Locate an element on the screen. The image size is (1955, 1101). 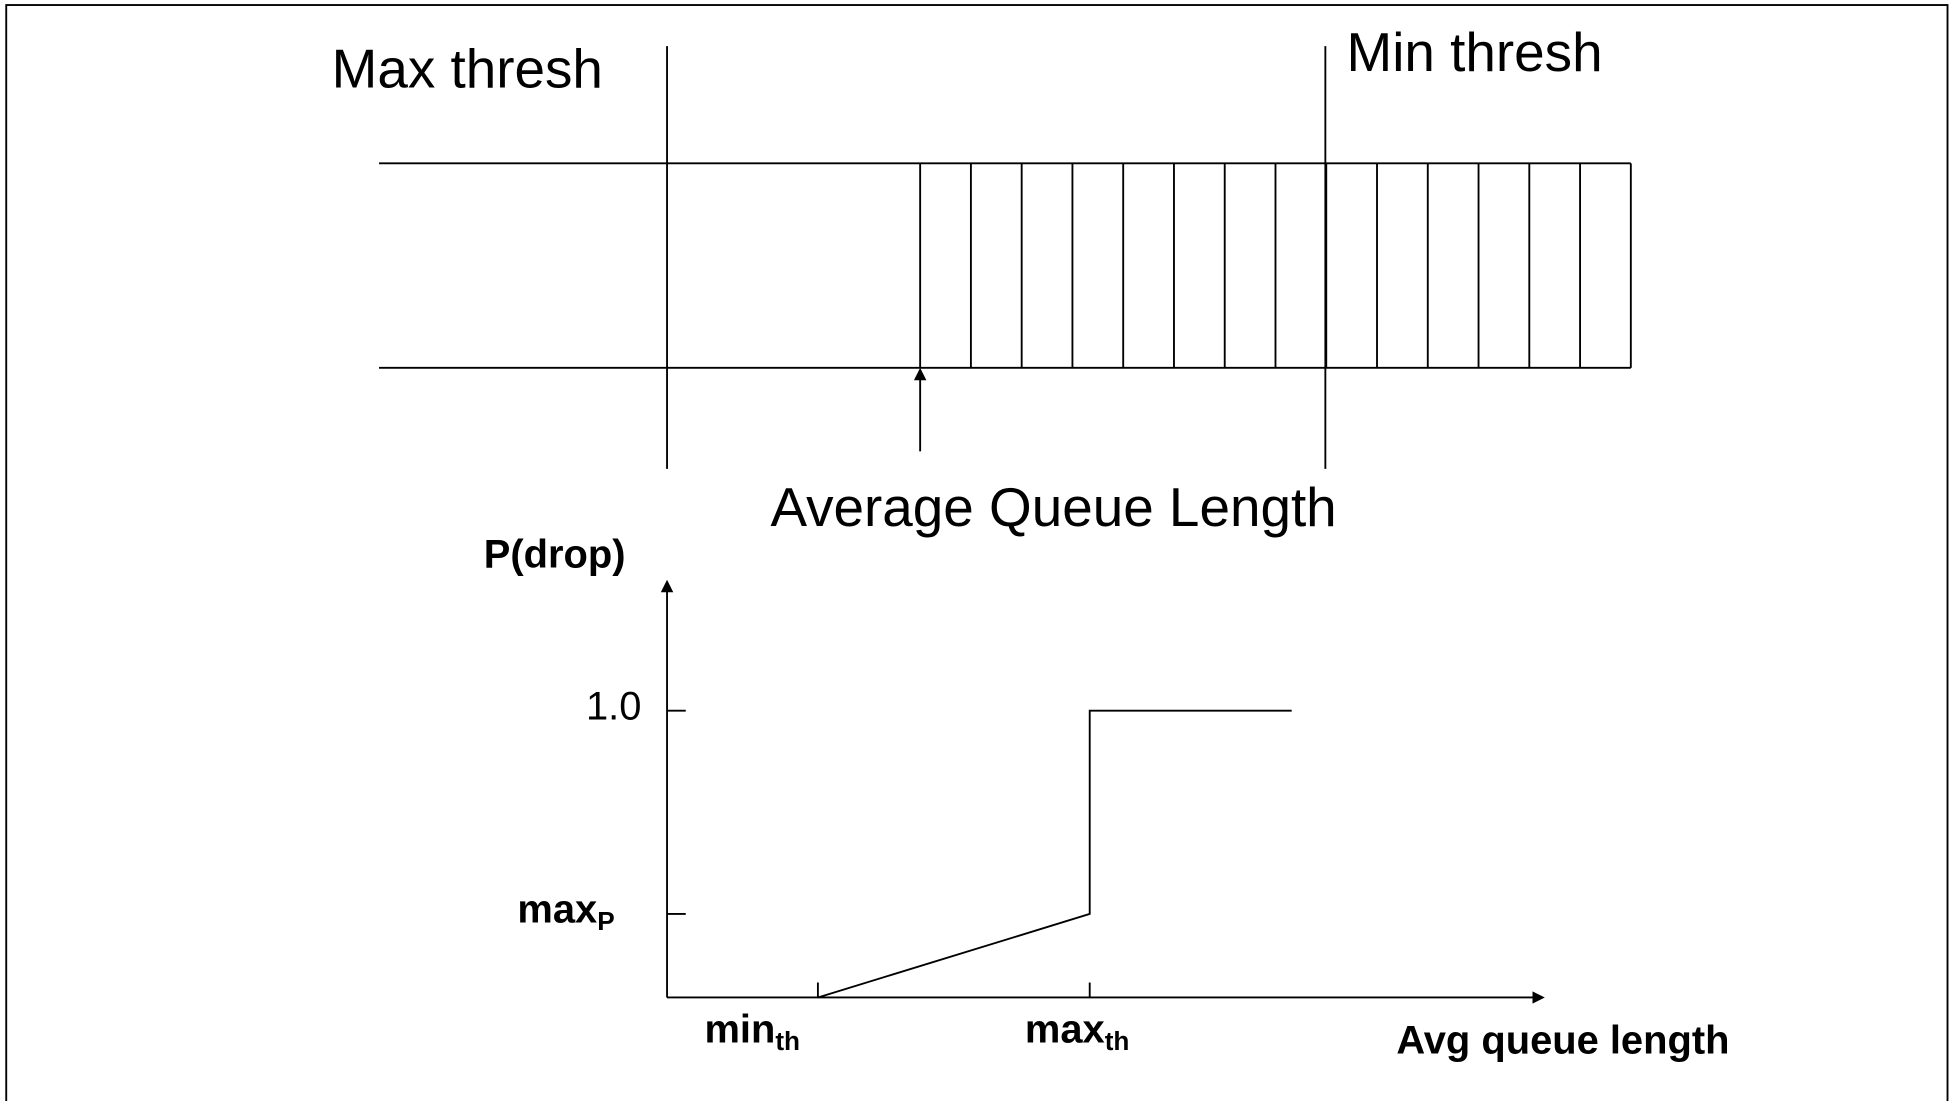
label-sub: P is located at coordinates (605, 921).